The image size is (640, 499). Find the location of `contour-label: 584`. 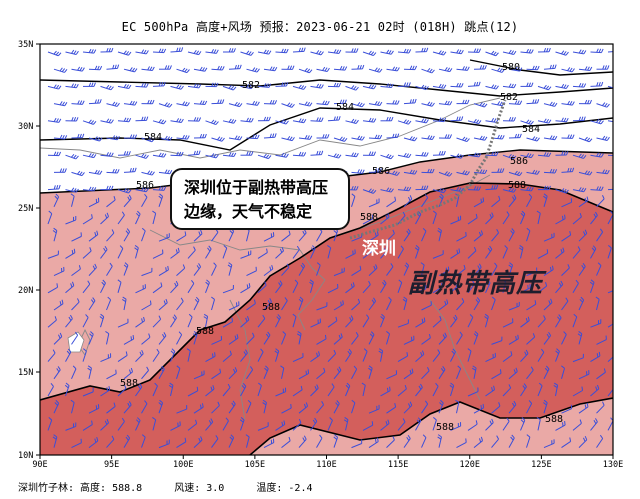

contour-label: 584 is located at coordinates (153, 137).